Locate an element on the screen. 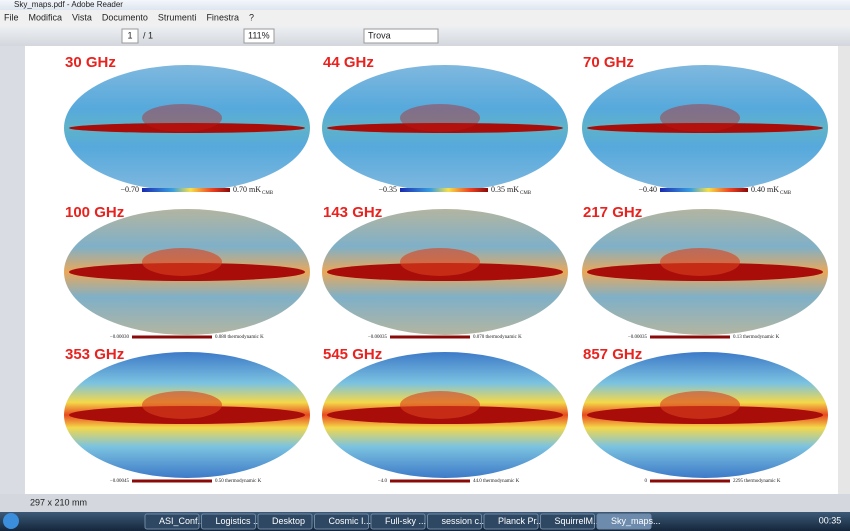  menu-item: Documento is located at coordinates (125, 17).